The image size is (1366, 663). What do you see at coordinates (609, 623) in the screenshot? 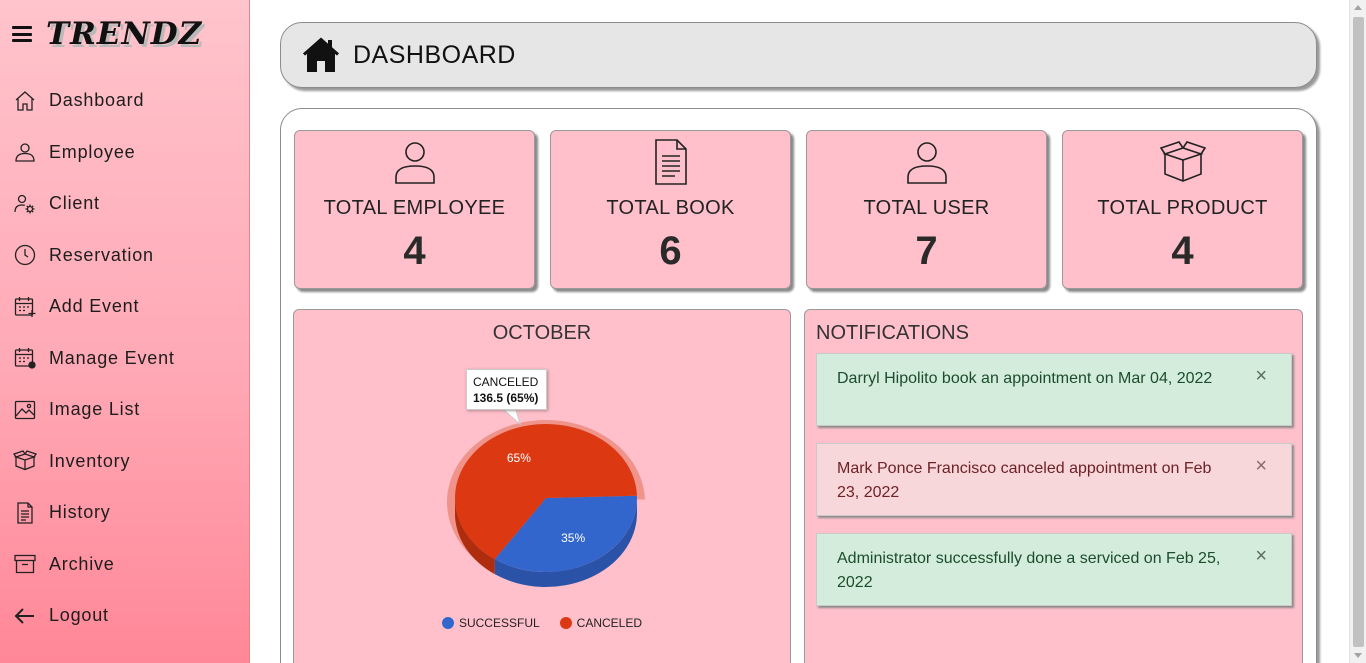
I see `legend-label: CANCELED` at bounding box center [609, 623].